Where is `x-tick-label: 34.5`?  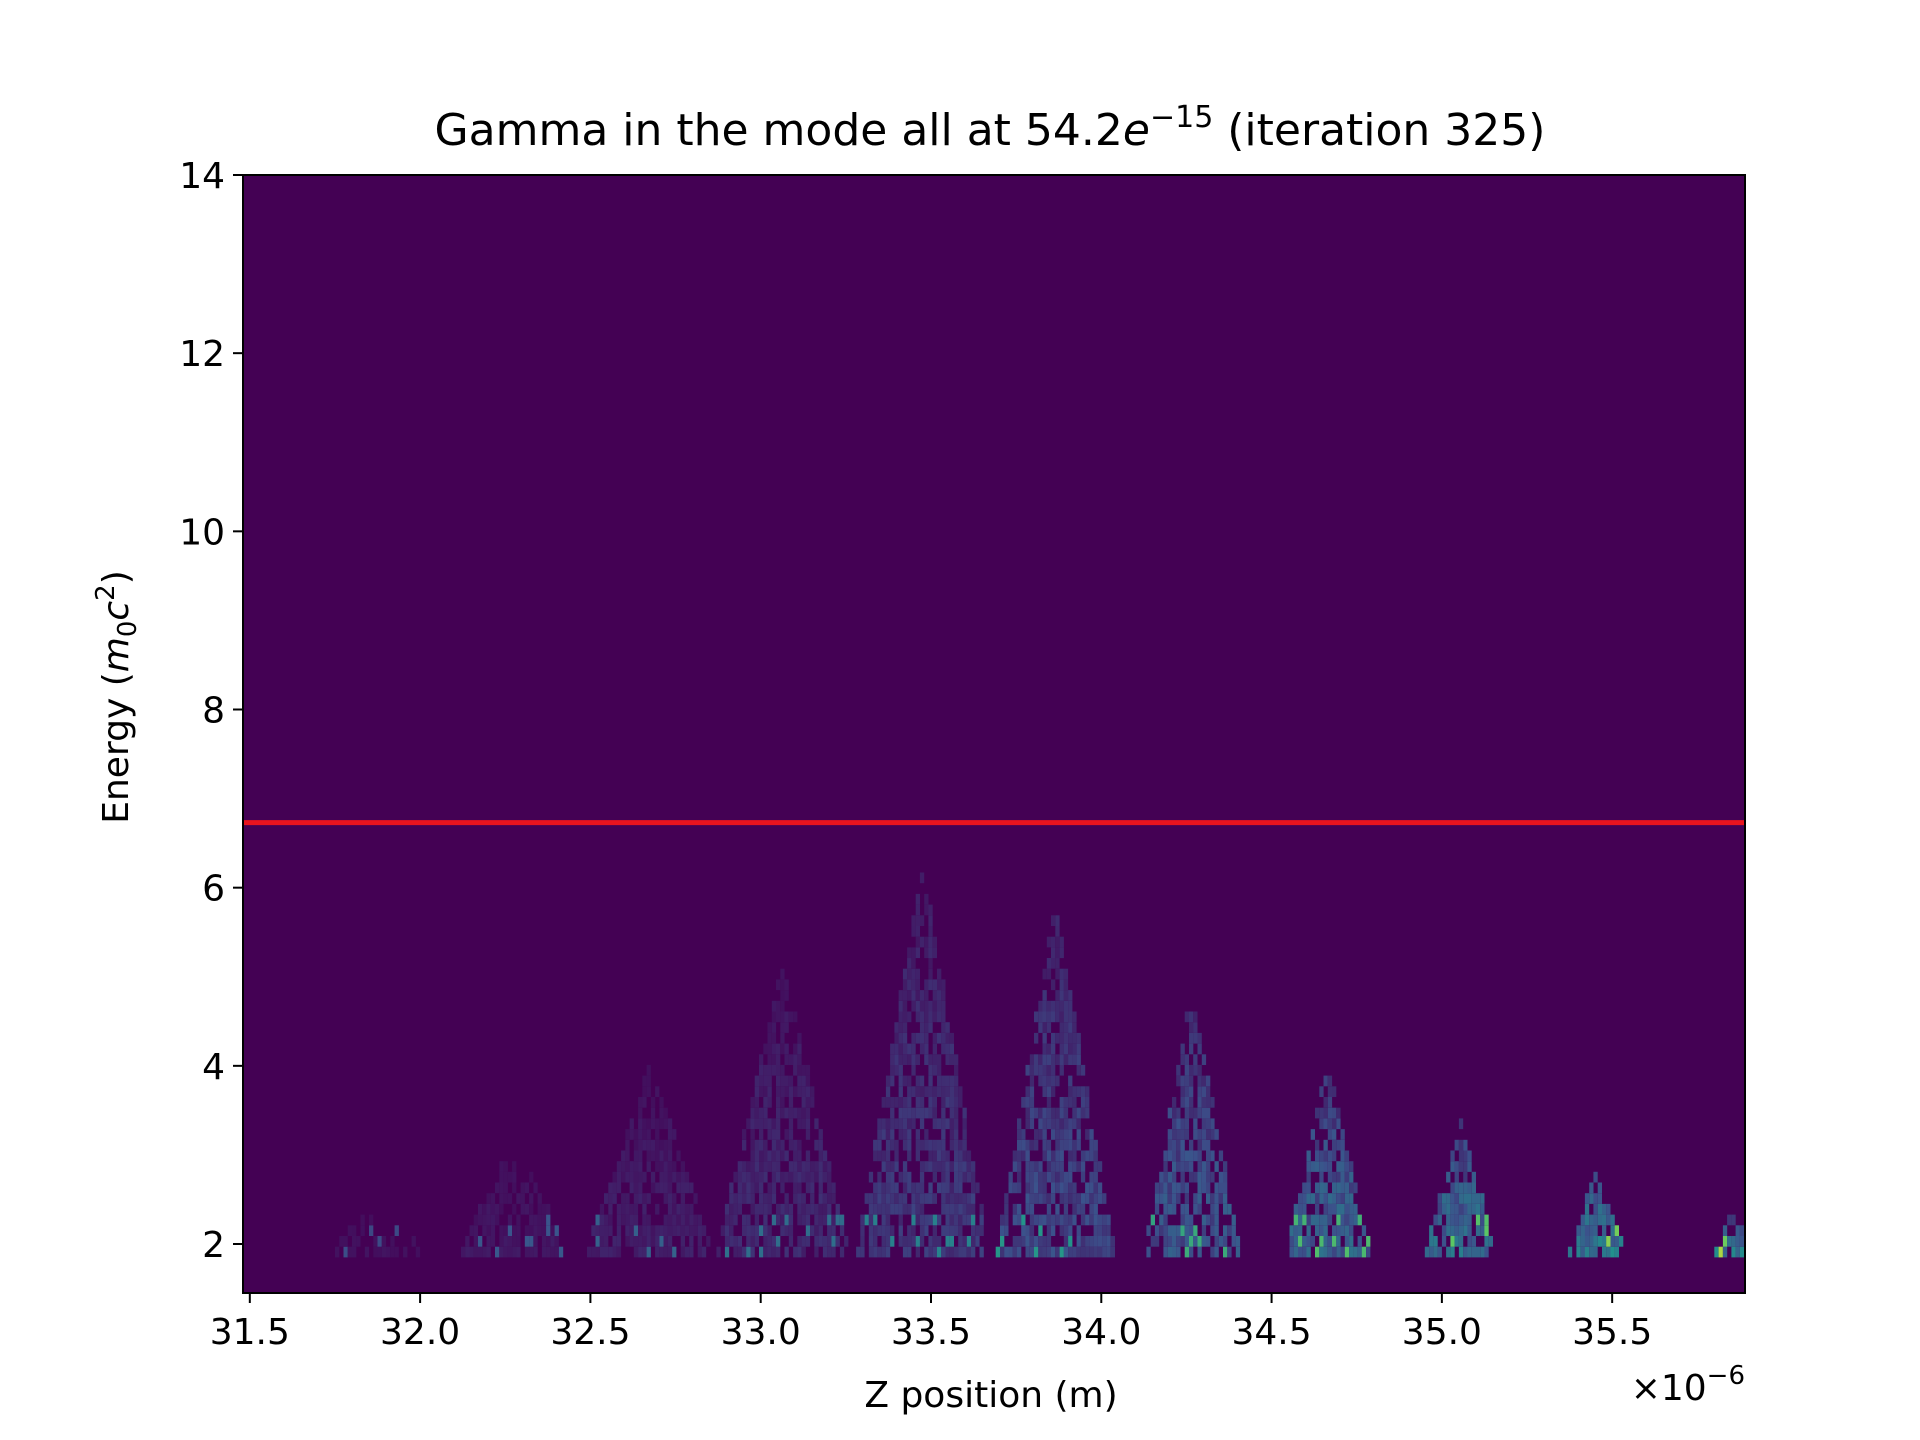 x-tick-label: 34.5 is located at coordinates (1272, 1332).